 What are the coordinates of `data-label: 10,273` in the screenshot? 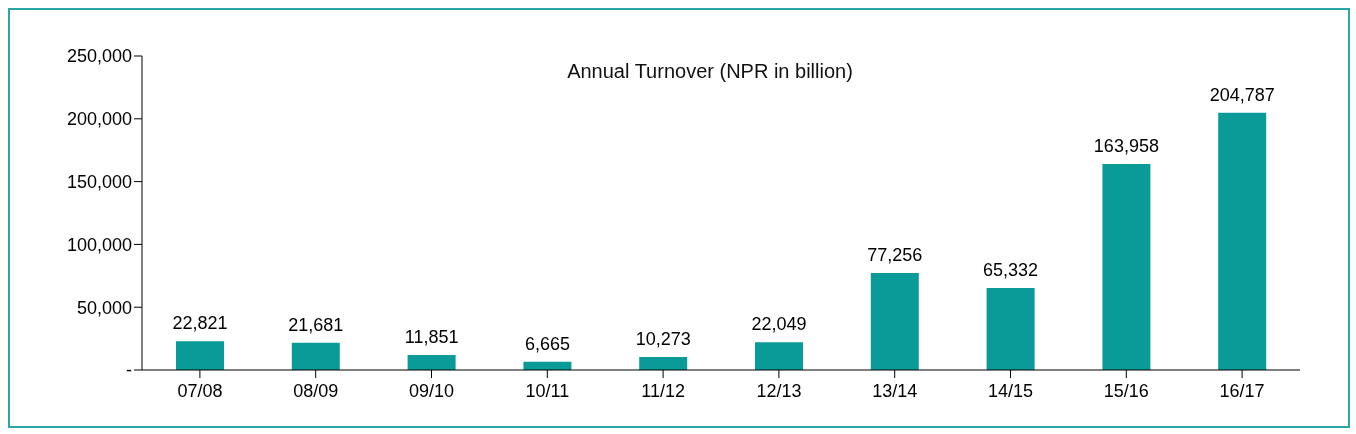 It's located at (663, 339).